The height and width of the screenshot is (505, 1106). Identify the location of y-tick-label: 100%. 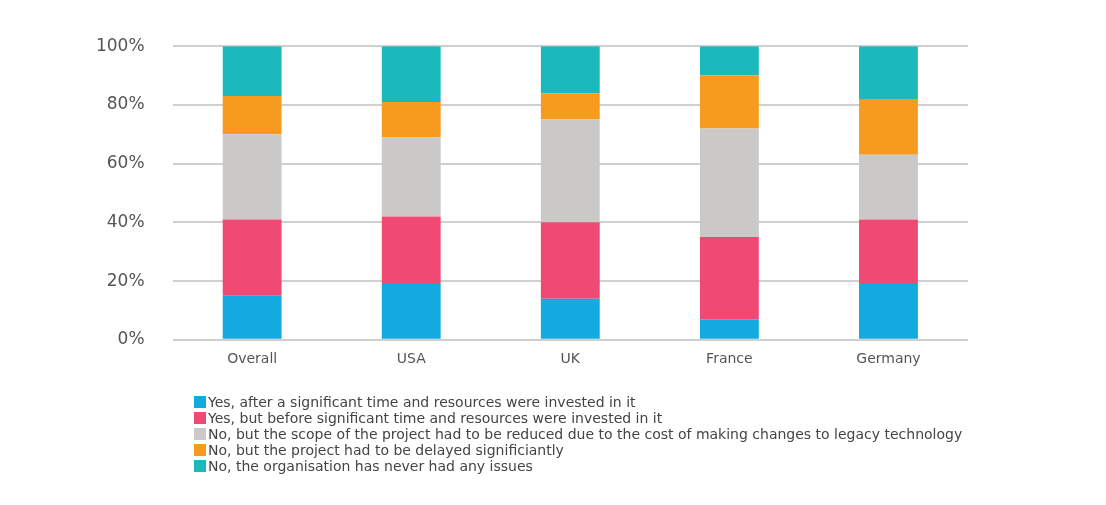
(120, 44).